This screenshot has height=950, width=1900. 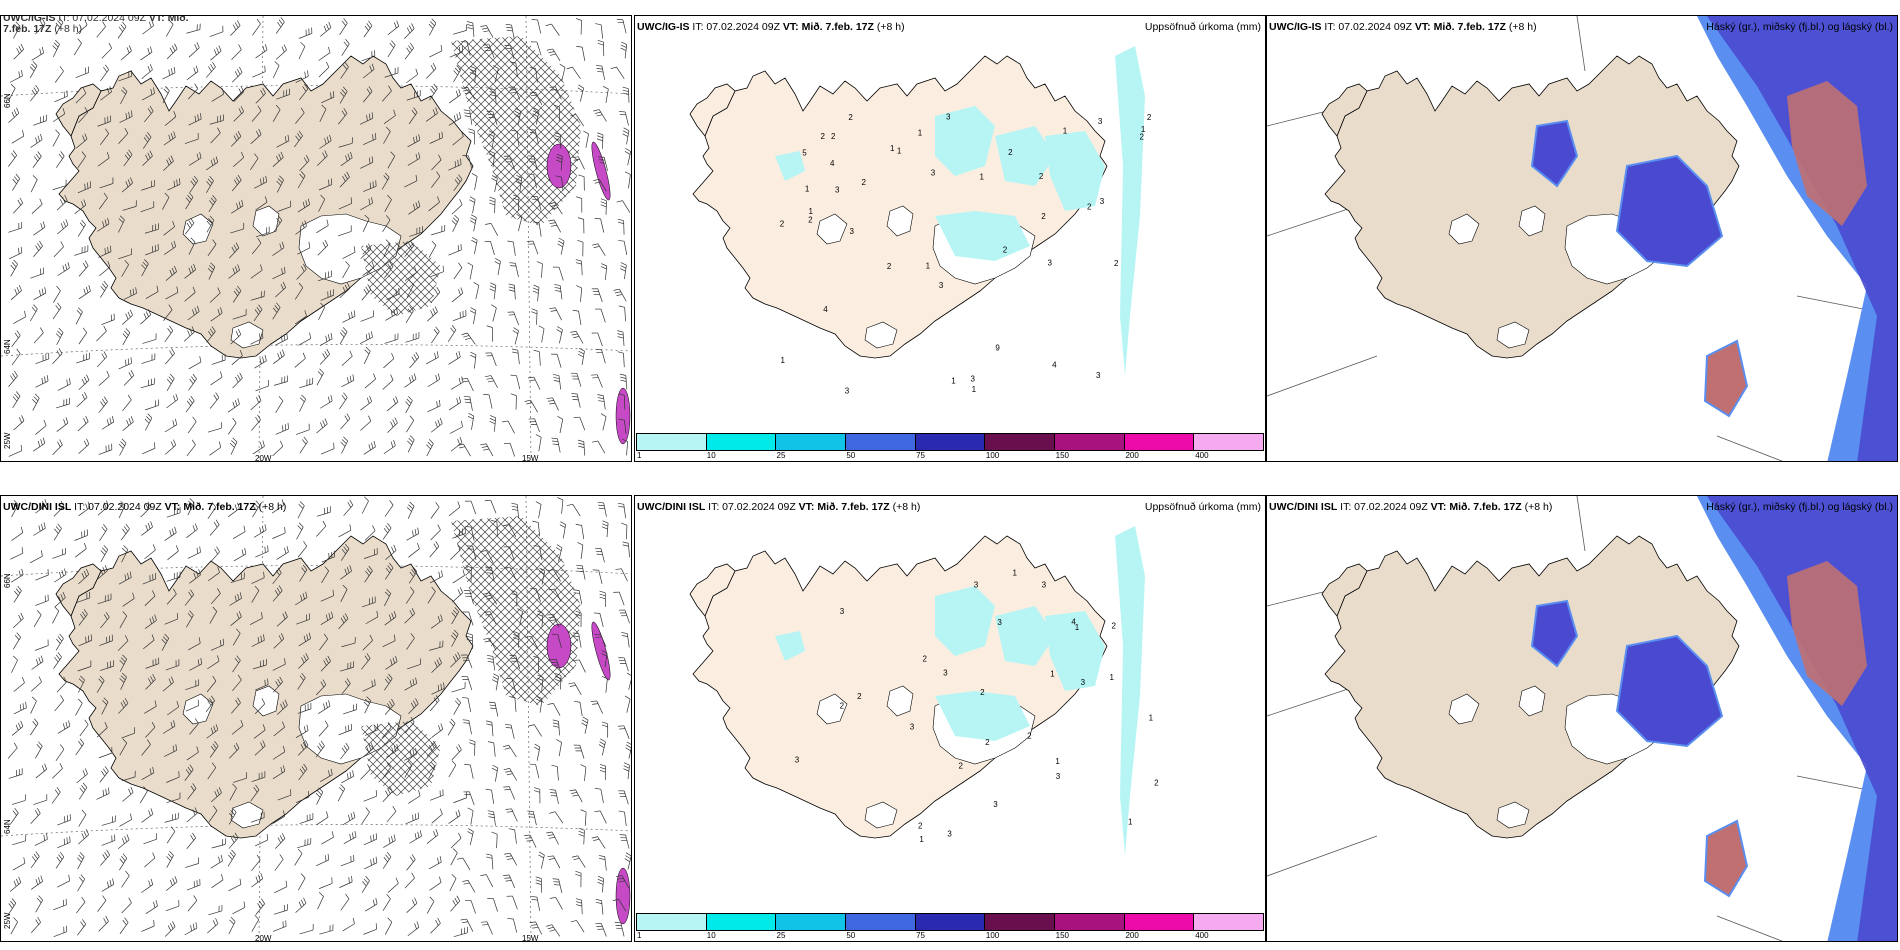 What do you see at coordinates (1669, 691) in the screenshot?
I see `mid-cloud-inland` at bounding box center [1669, 691].